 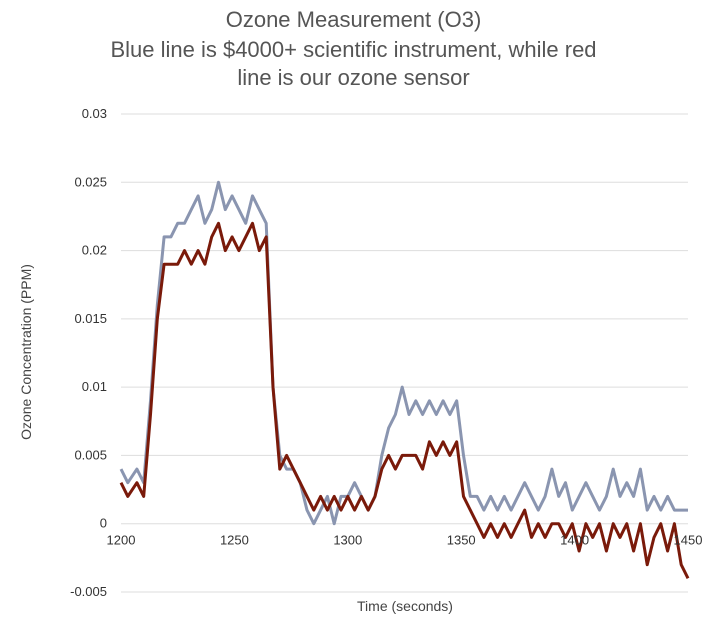 What do you see at coordinates (88, 591) in the screenshot?
I see `y-tick-label: -0.005` at bounding box center [88, 591].